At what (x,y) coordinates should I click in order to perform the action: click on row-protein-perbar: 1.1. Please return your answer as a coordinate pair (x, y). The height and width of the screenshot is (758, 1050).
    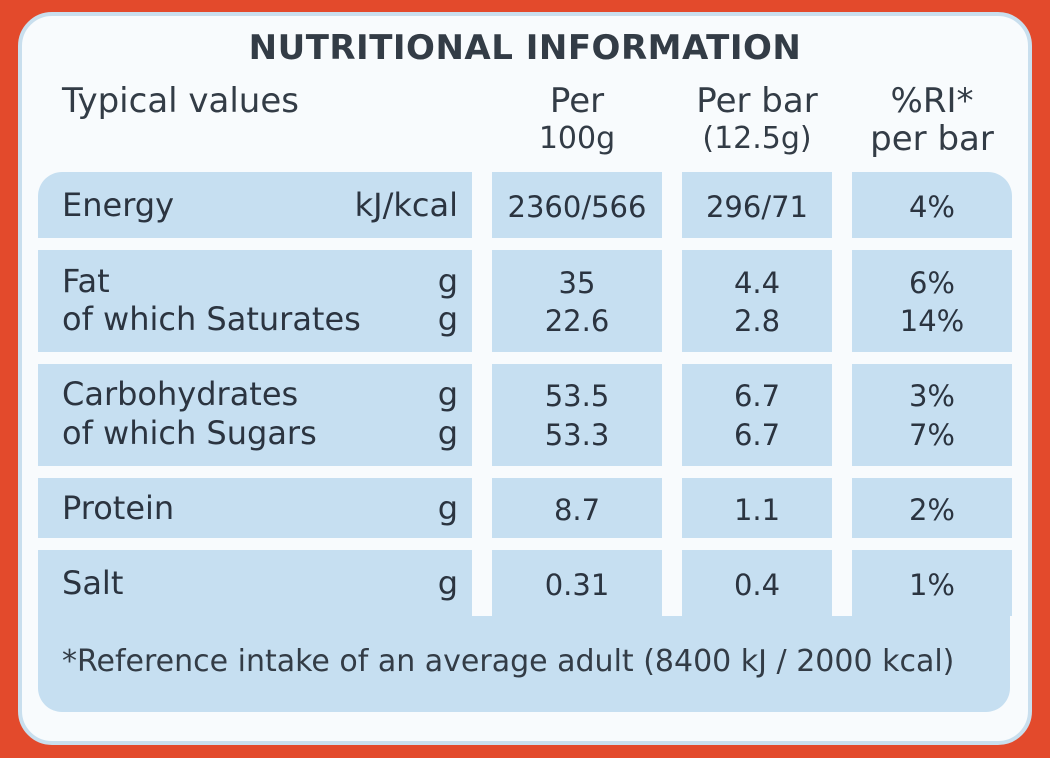
    Looking at the image, I should click on (757, 510).